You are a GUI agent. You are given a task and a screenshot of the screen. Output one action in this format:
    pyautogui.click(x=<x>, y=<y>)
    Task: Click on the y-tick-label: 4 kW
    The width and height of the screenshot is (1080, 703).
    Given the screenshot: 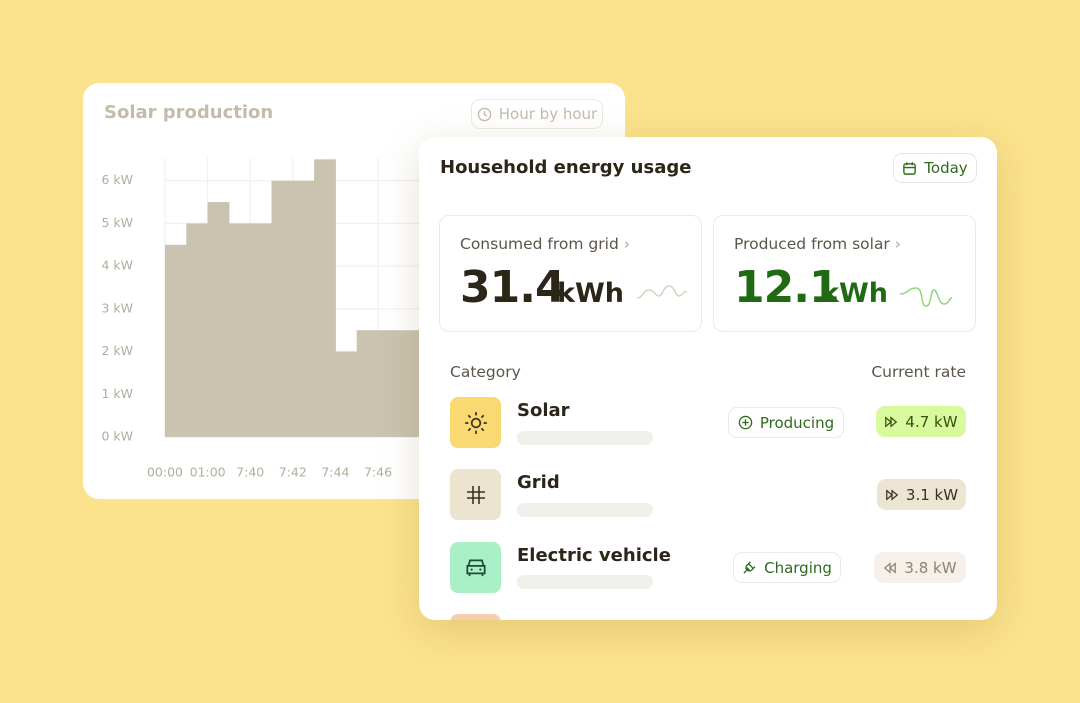 What is the action you would take?
    pyautogui.click(x=117, y=265)
    